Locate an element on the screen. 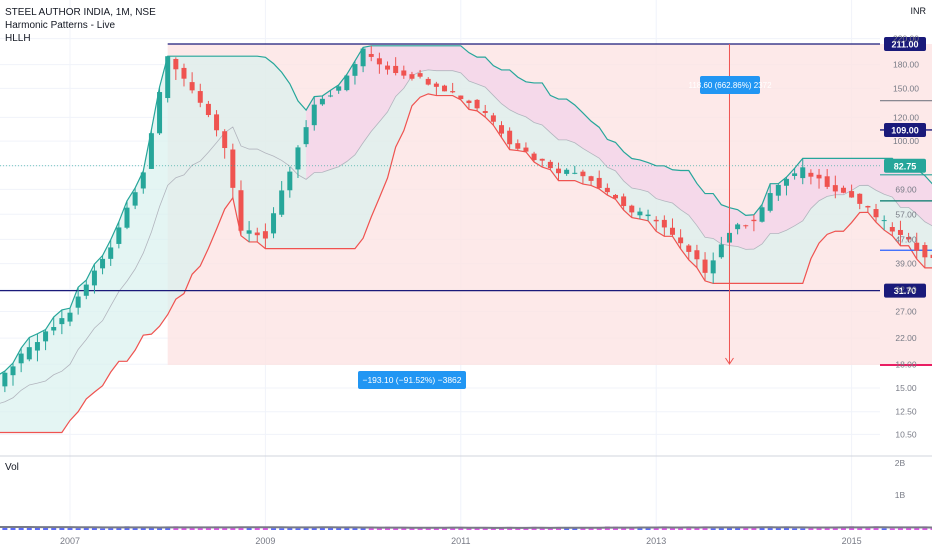 This screenshot has width=932, height=550. y-tick-label: 57.00 is located at coordinates (906, 214).